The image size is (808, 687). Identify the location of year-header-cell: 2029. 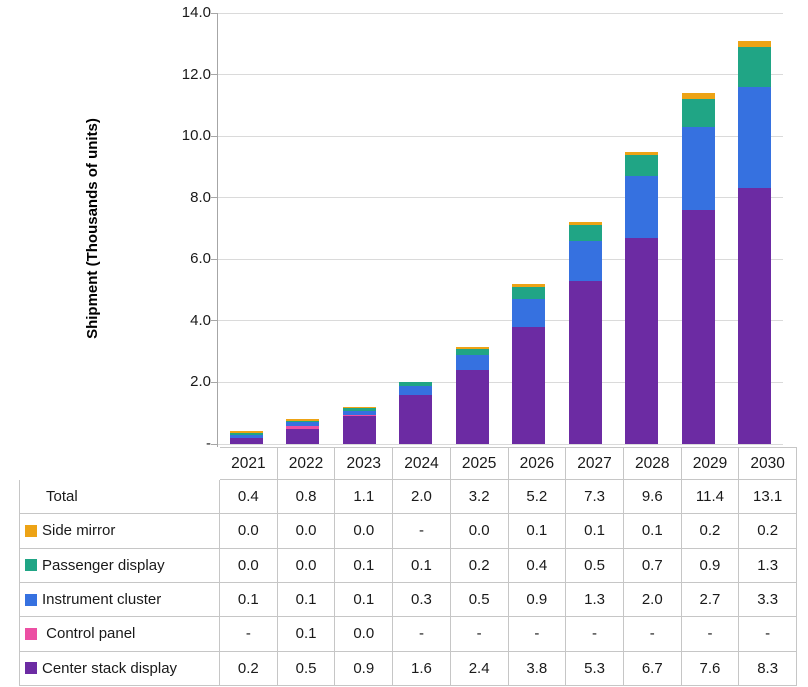
(710, 463).